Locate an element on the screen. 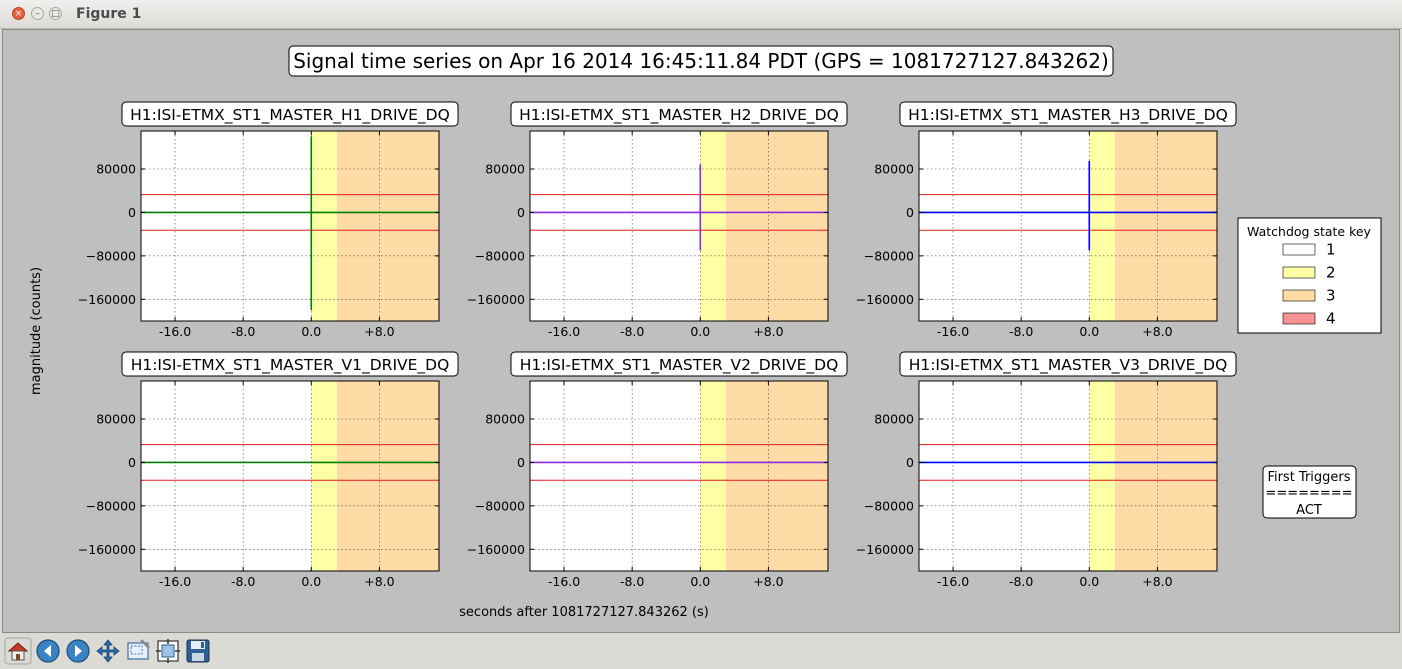 This screenshot has height=669, width=1402. window-title: Figure 1 is located at coordinates (109, 14).